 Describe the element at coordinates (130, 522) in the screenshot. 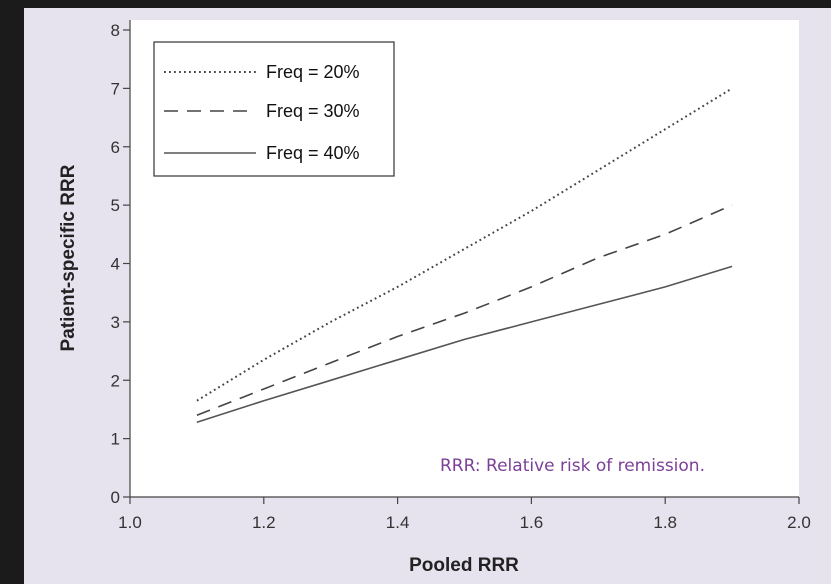

I see `x-tick-label: 1.0` at that location.